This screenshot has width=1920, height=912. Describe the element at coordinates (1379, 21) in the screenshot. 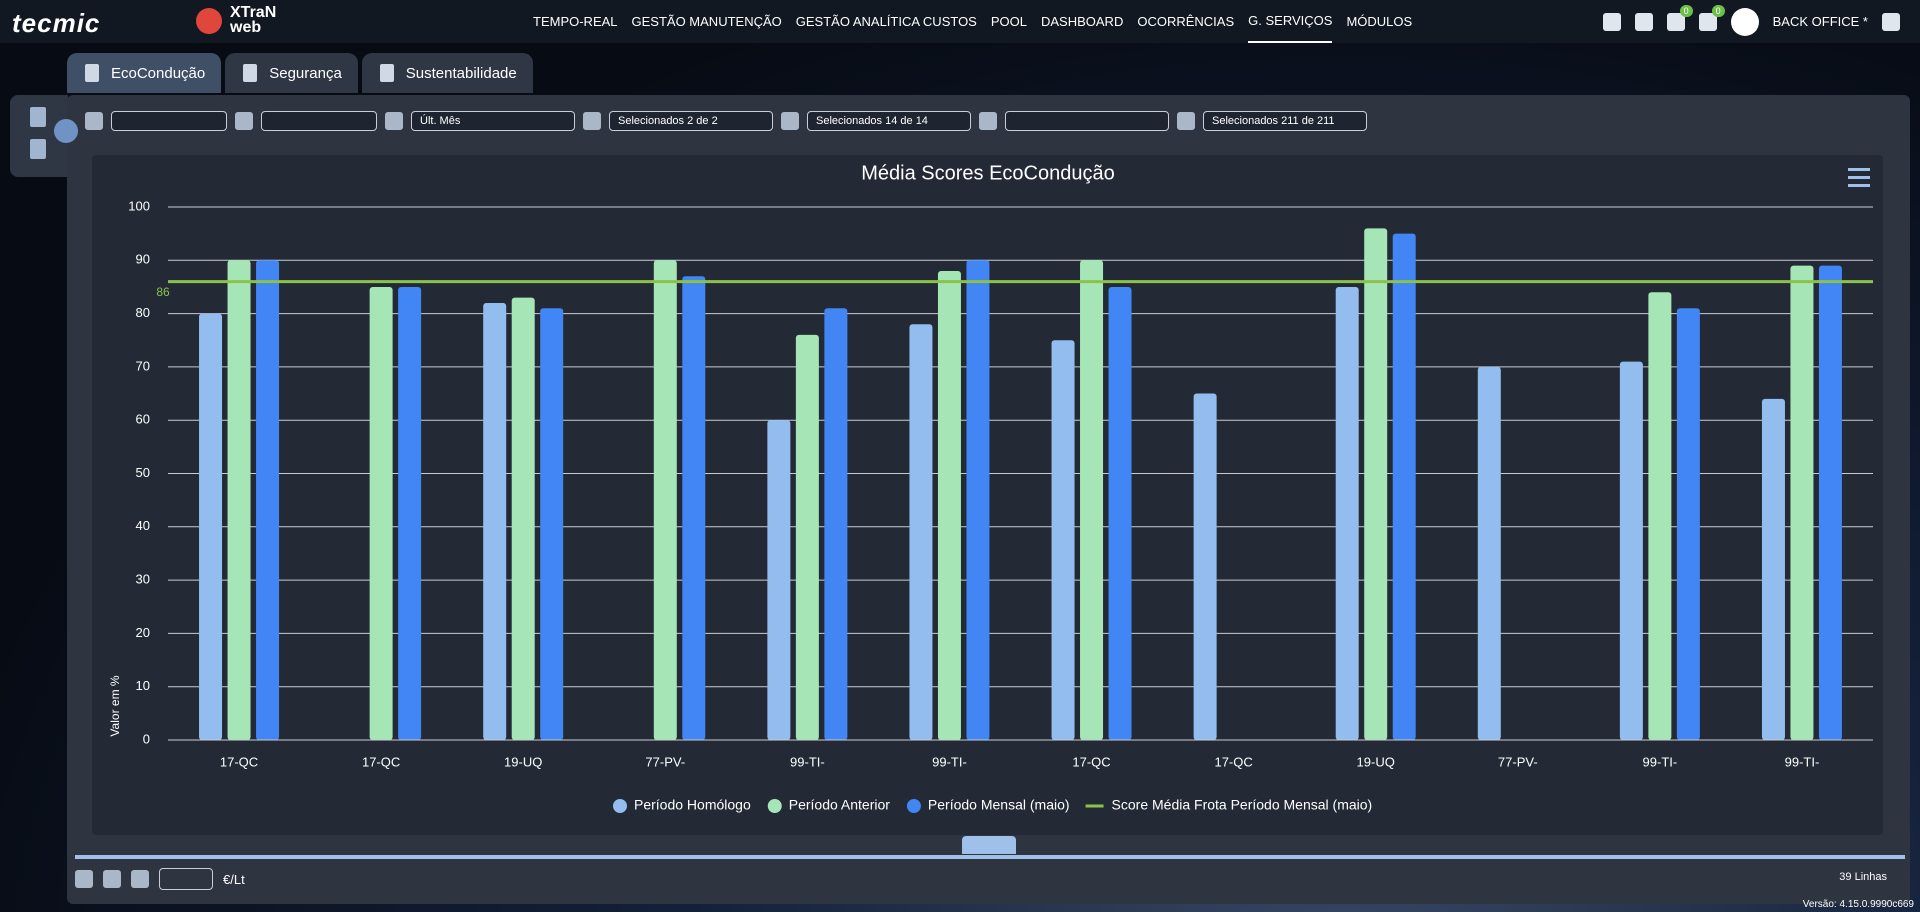

I see `nav-item: MÓDULOS` at that location.